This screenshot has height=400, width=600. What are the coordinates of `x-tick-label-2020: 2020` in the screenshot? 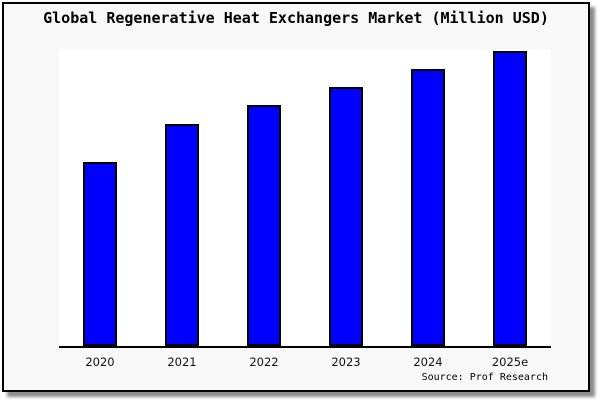 It's located at (100, 362).